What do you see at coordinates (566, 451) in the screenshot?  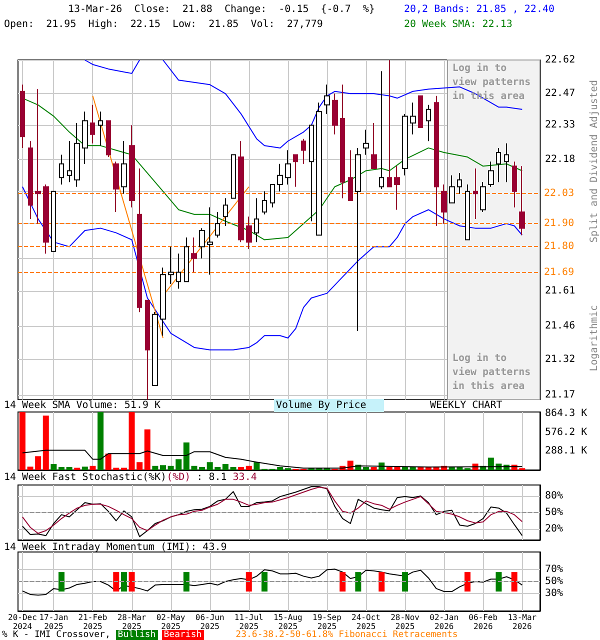 I see `y-tick-label: 288.1 K` at bounding box center [566, 451].